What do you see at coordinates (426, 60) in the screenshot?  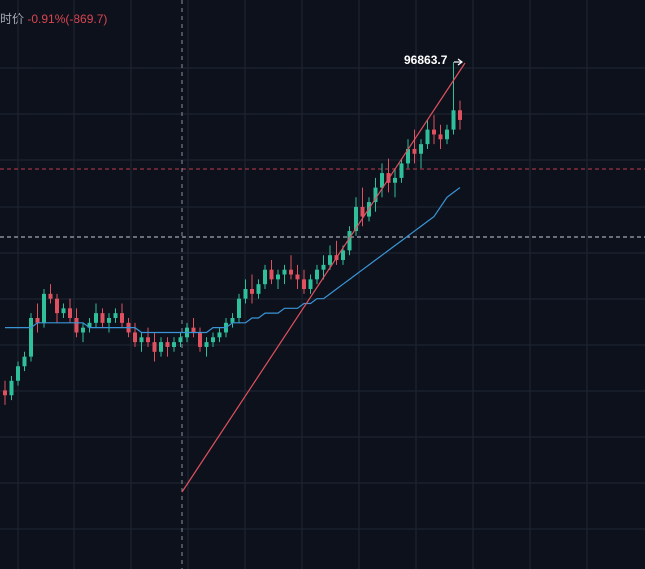 I see `peak-price-label: 96863.7` at bounding box center [426, 60].